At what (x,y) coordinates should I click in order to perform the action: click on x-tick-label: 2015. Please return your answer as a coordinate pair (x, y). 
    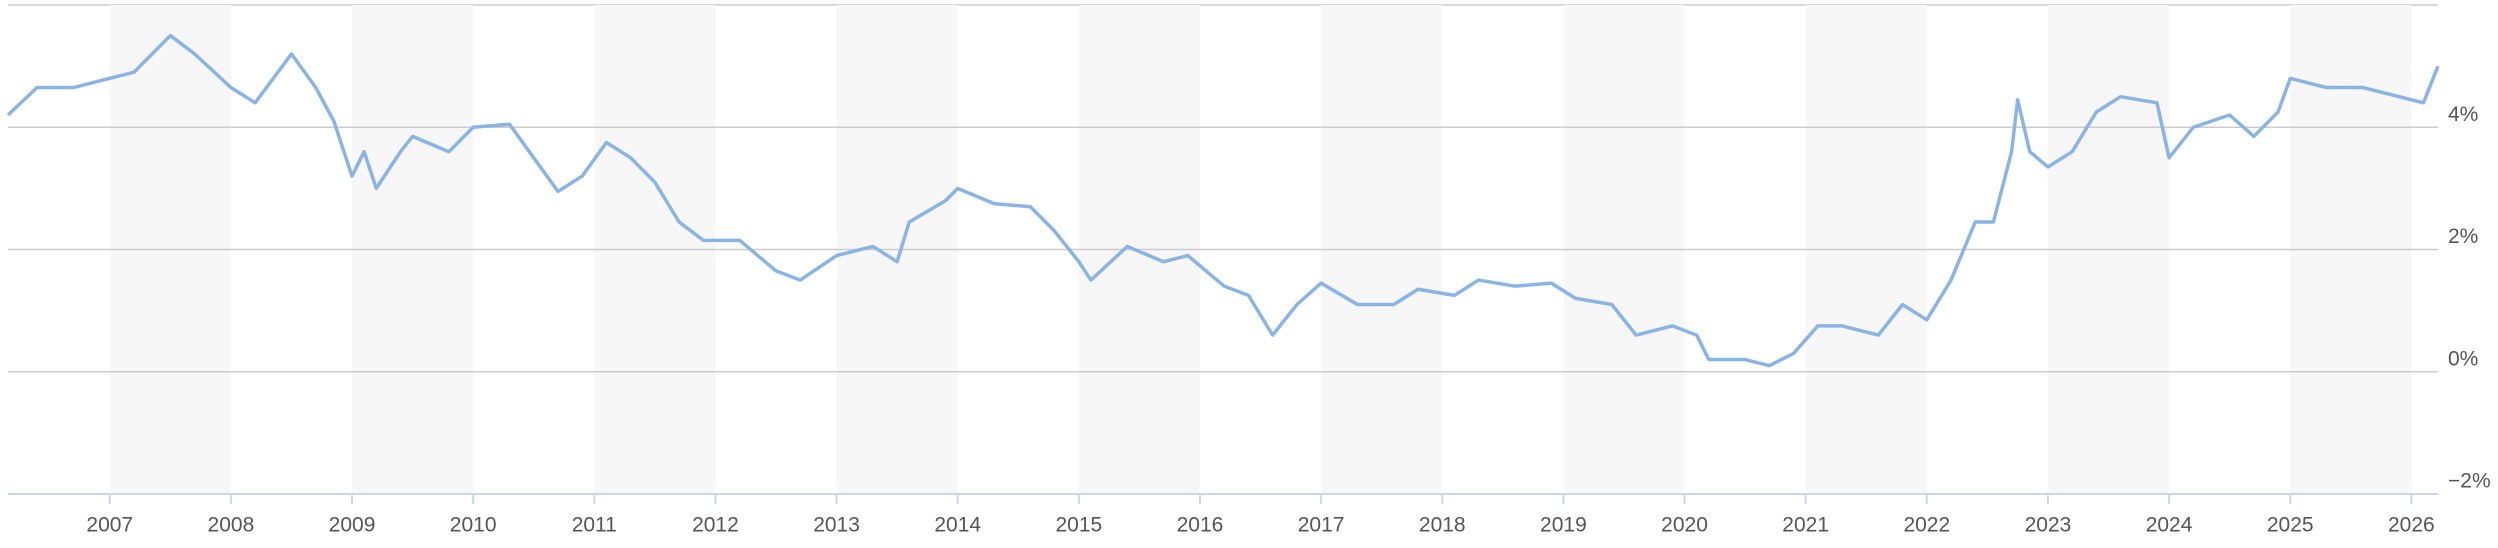
    Looking at the image, I should click on (1078, 525).